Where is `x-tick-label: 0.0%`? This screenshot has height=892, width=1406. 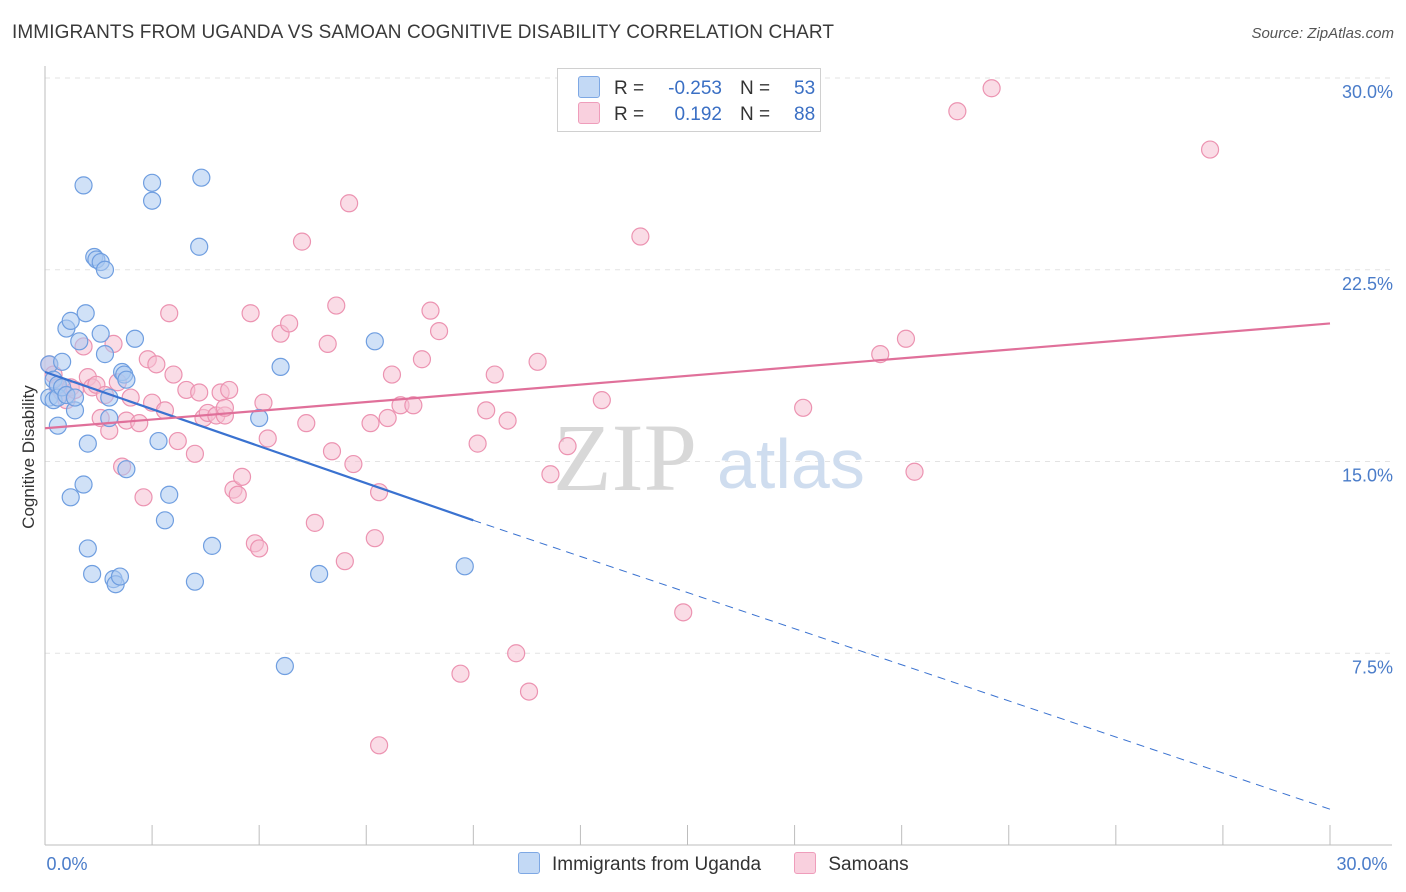 x-tick-label: 0.0% is located at coordinates (66, 864).